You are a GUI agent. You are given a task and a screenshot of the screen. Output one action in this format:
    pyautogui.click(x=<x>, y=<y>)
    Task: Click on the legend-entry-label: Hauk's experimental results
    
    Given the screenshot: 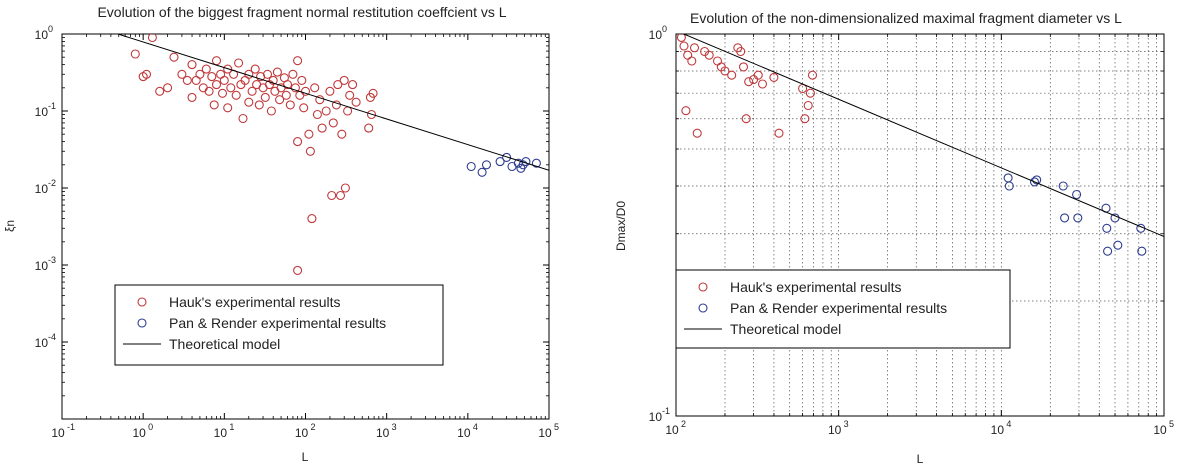 What is the action you would take?
    pyautogui.click(x=255, y=302)
    